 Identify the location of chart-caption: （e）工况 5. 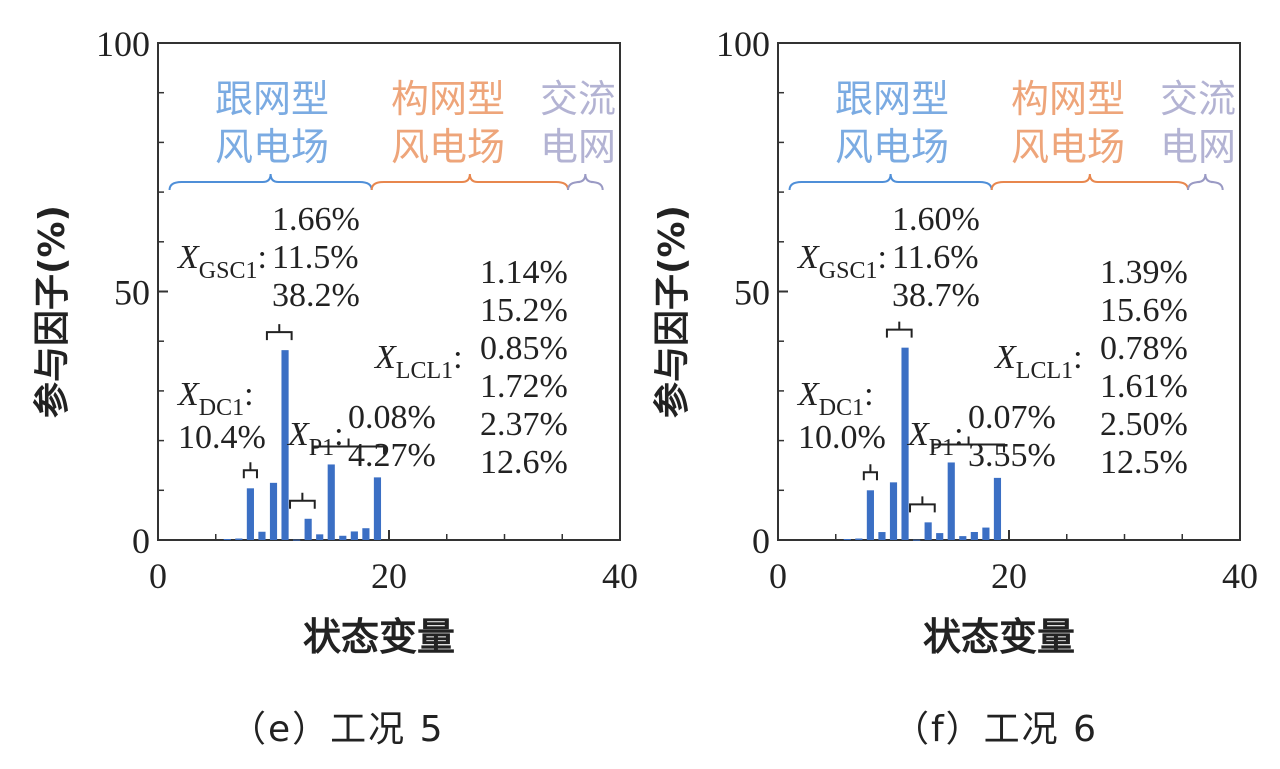
(337, 729).